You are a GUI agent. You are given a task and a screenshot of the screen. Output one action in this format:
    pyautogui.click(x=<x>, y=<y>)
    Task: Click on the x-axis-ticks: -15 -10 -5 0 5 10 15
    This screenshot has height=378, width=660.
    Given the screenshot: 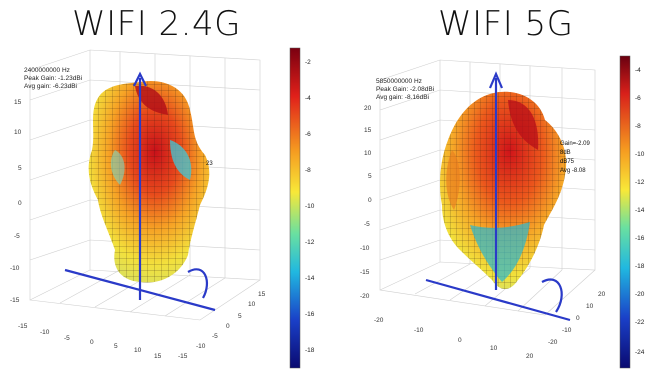 What is the action you would take?
    pyautogui.click(x=90, y=341)
    